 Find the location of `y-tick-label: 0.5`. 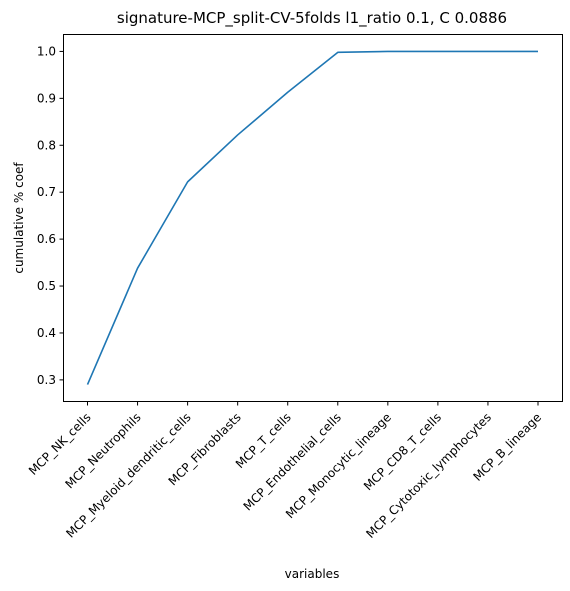

y-tick-label: 0.5 is located at coordinates (46, 286).